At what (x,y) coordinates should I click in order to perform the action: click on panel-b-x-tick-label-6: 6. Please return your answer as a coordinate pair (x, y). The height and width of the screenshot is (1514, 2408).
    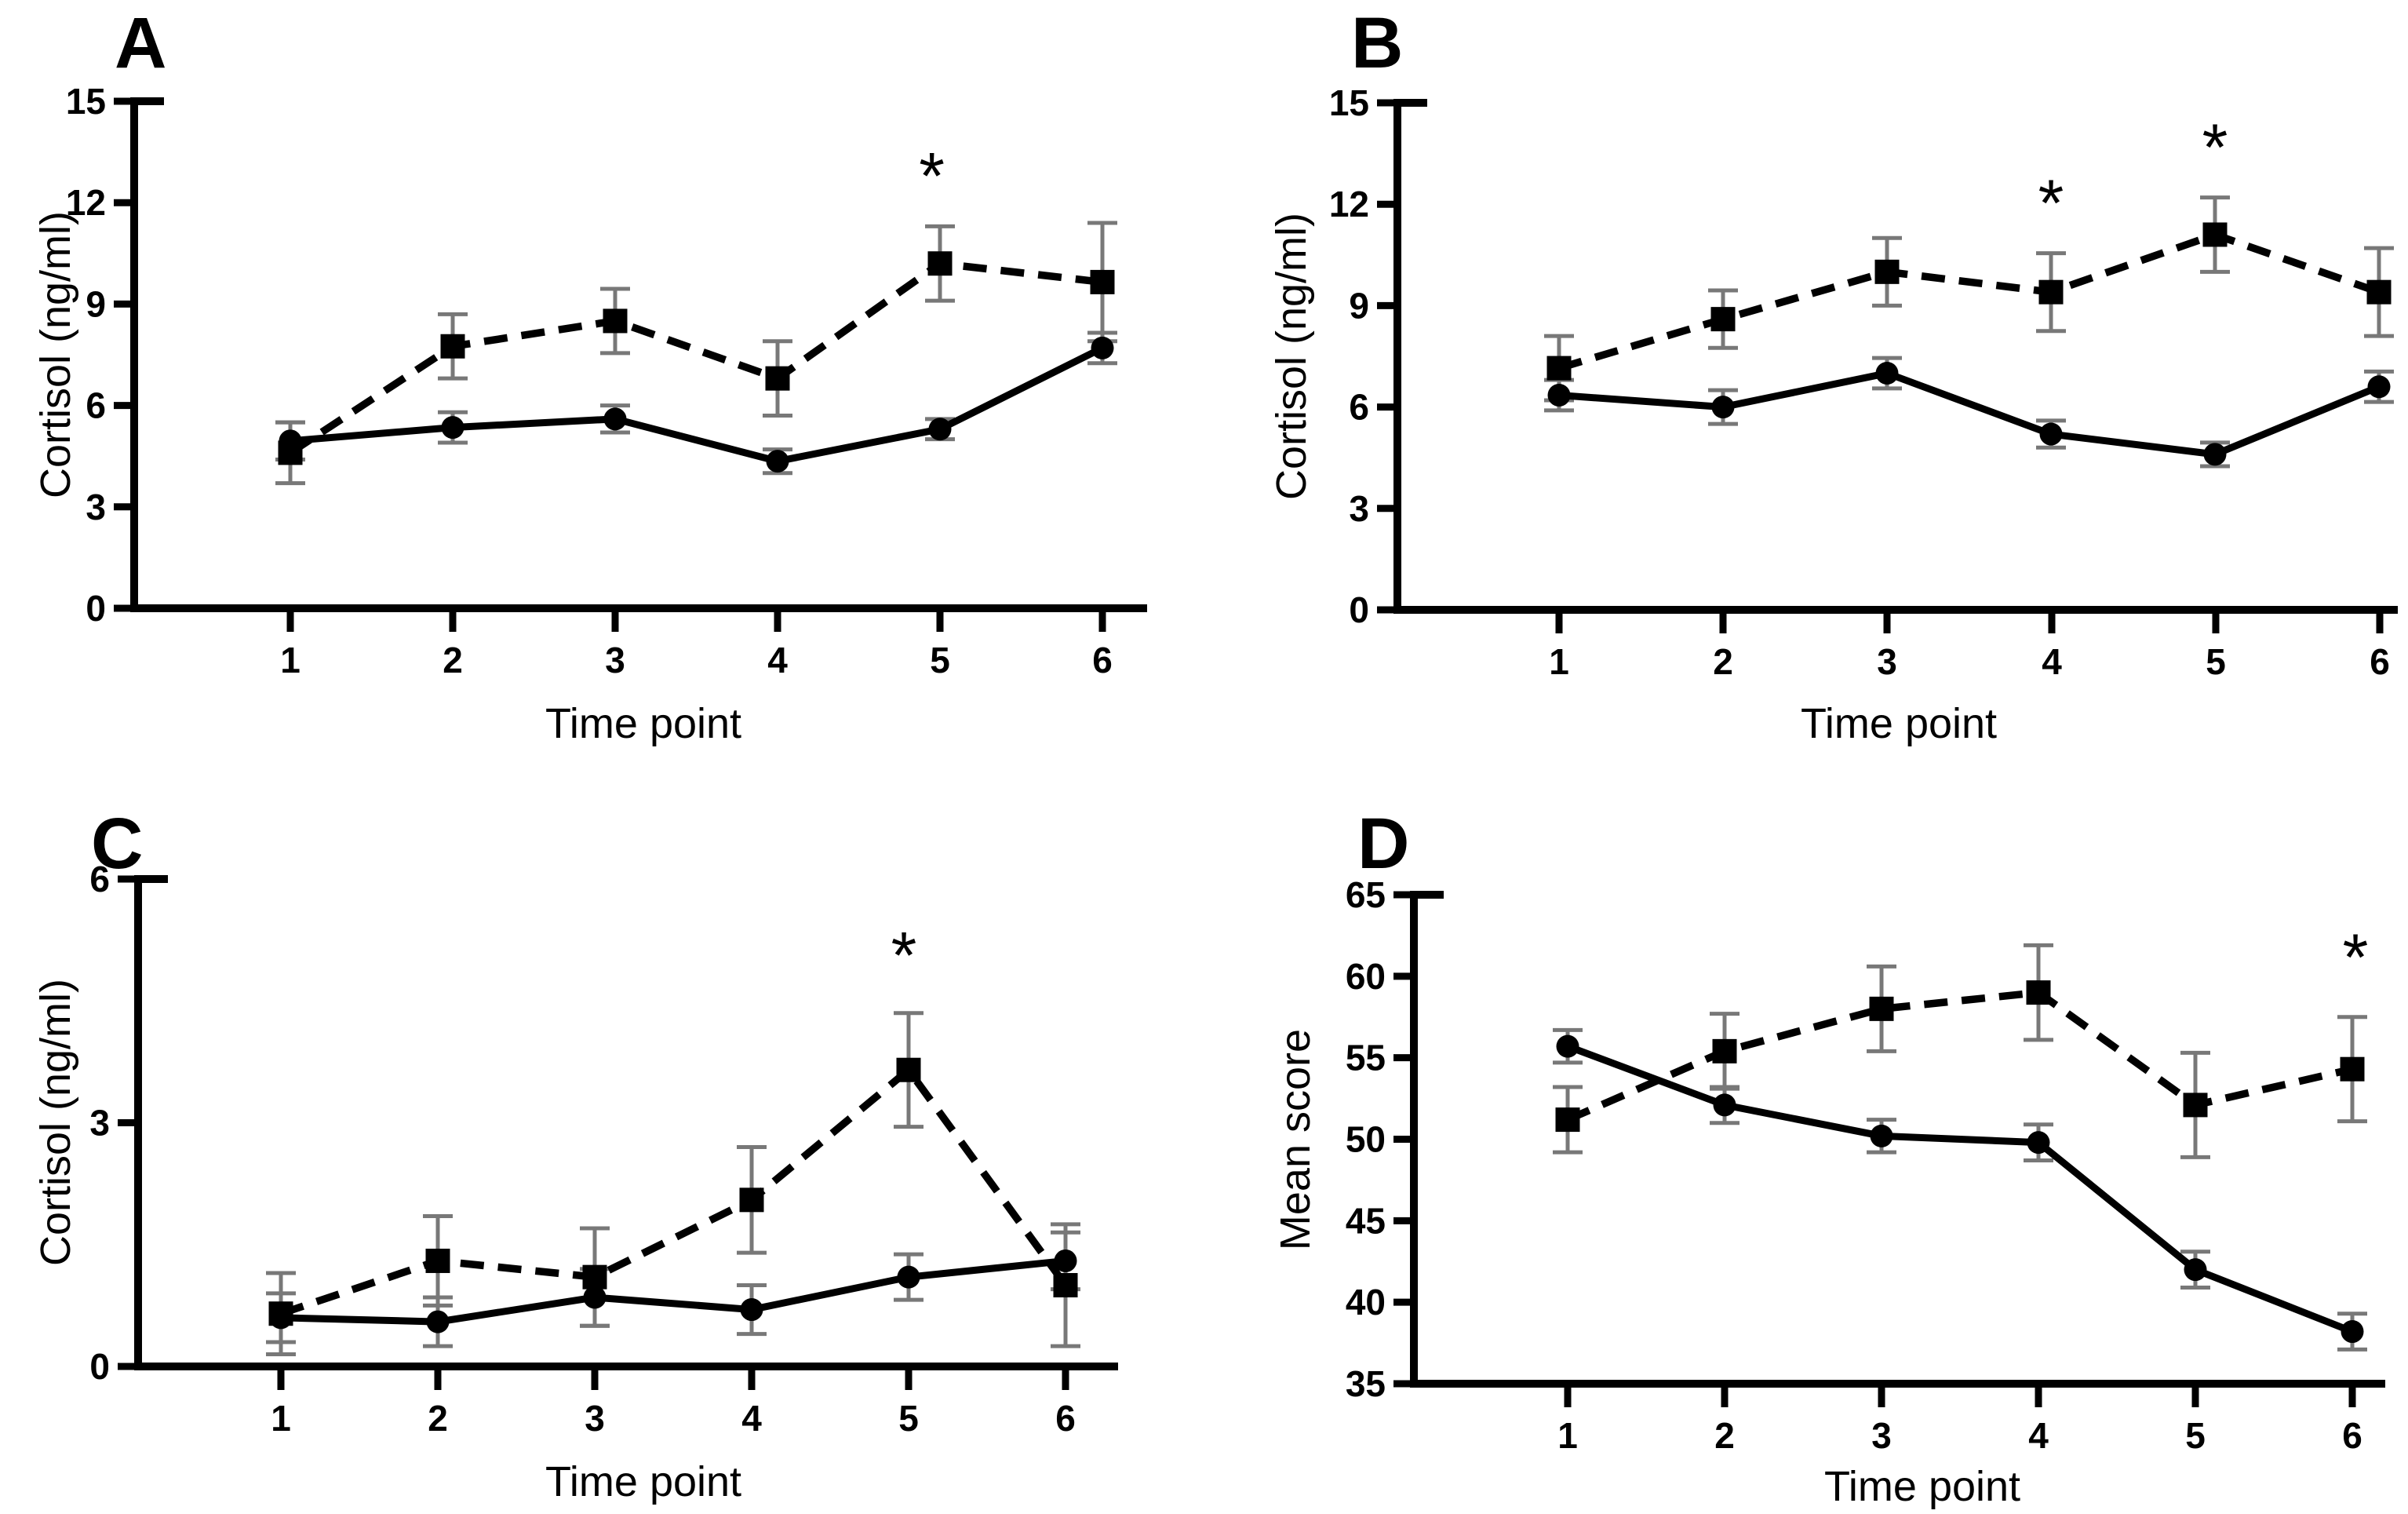
    Looking at the image, I should click on (2380, 662).